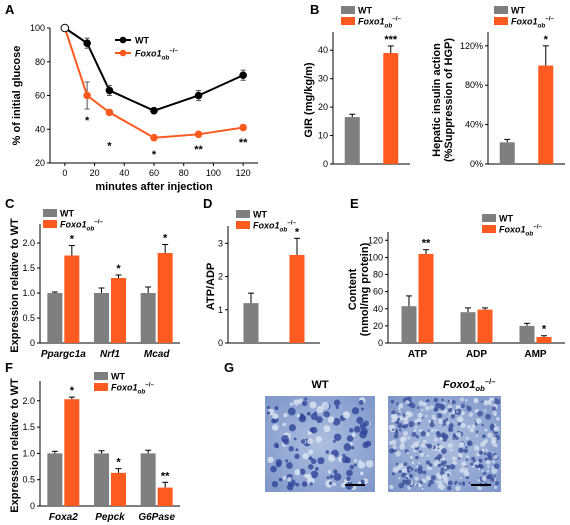  What do you see at coordinates (391, 108) in the screenshot?
I see `bar-ko` at bounding box center [391, 108].